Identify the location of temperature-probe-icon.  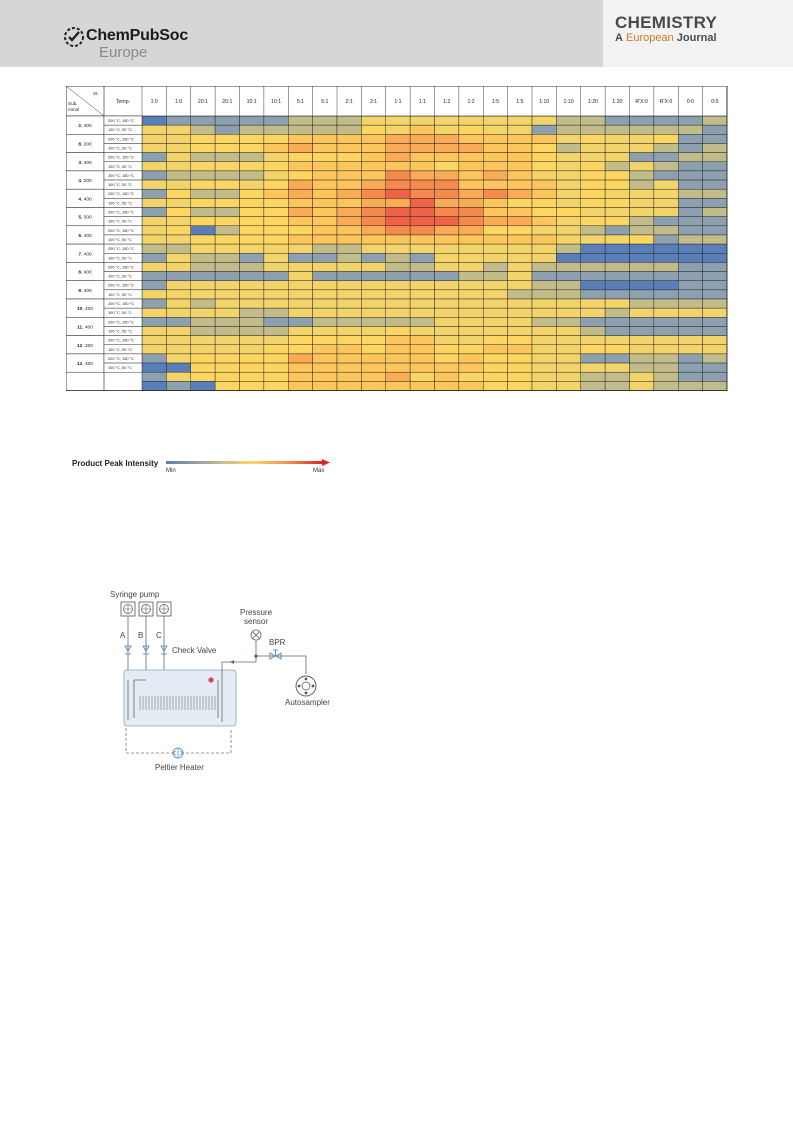
(211, 680).